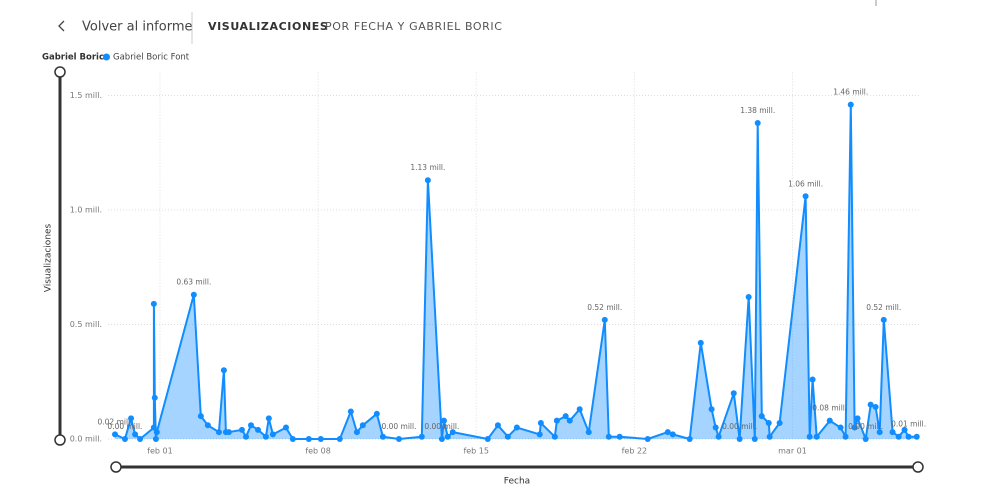  What do you see at coordinates (908, 424) in the screenshot?
I see `data-label: 0.01 mill.` at bounding box center [908, 424].